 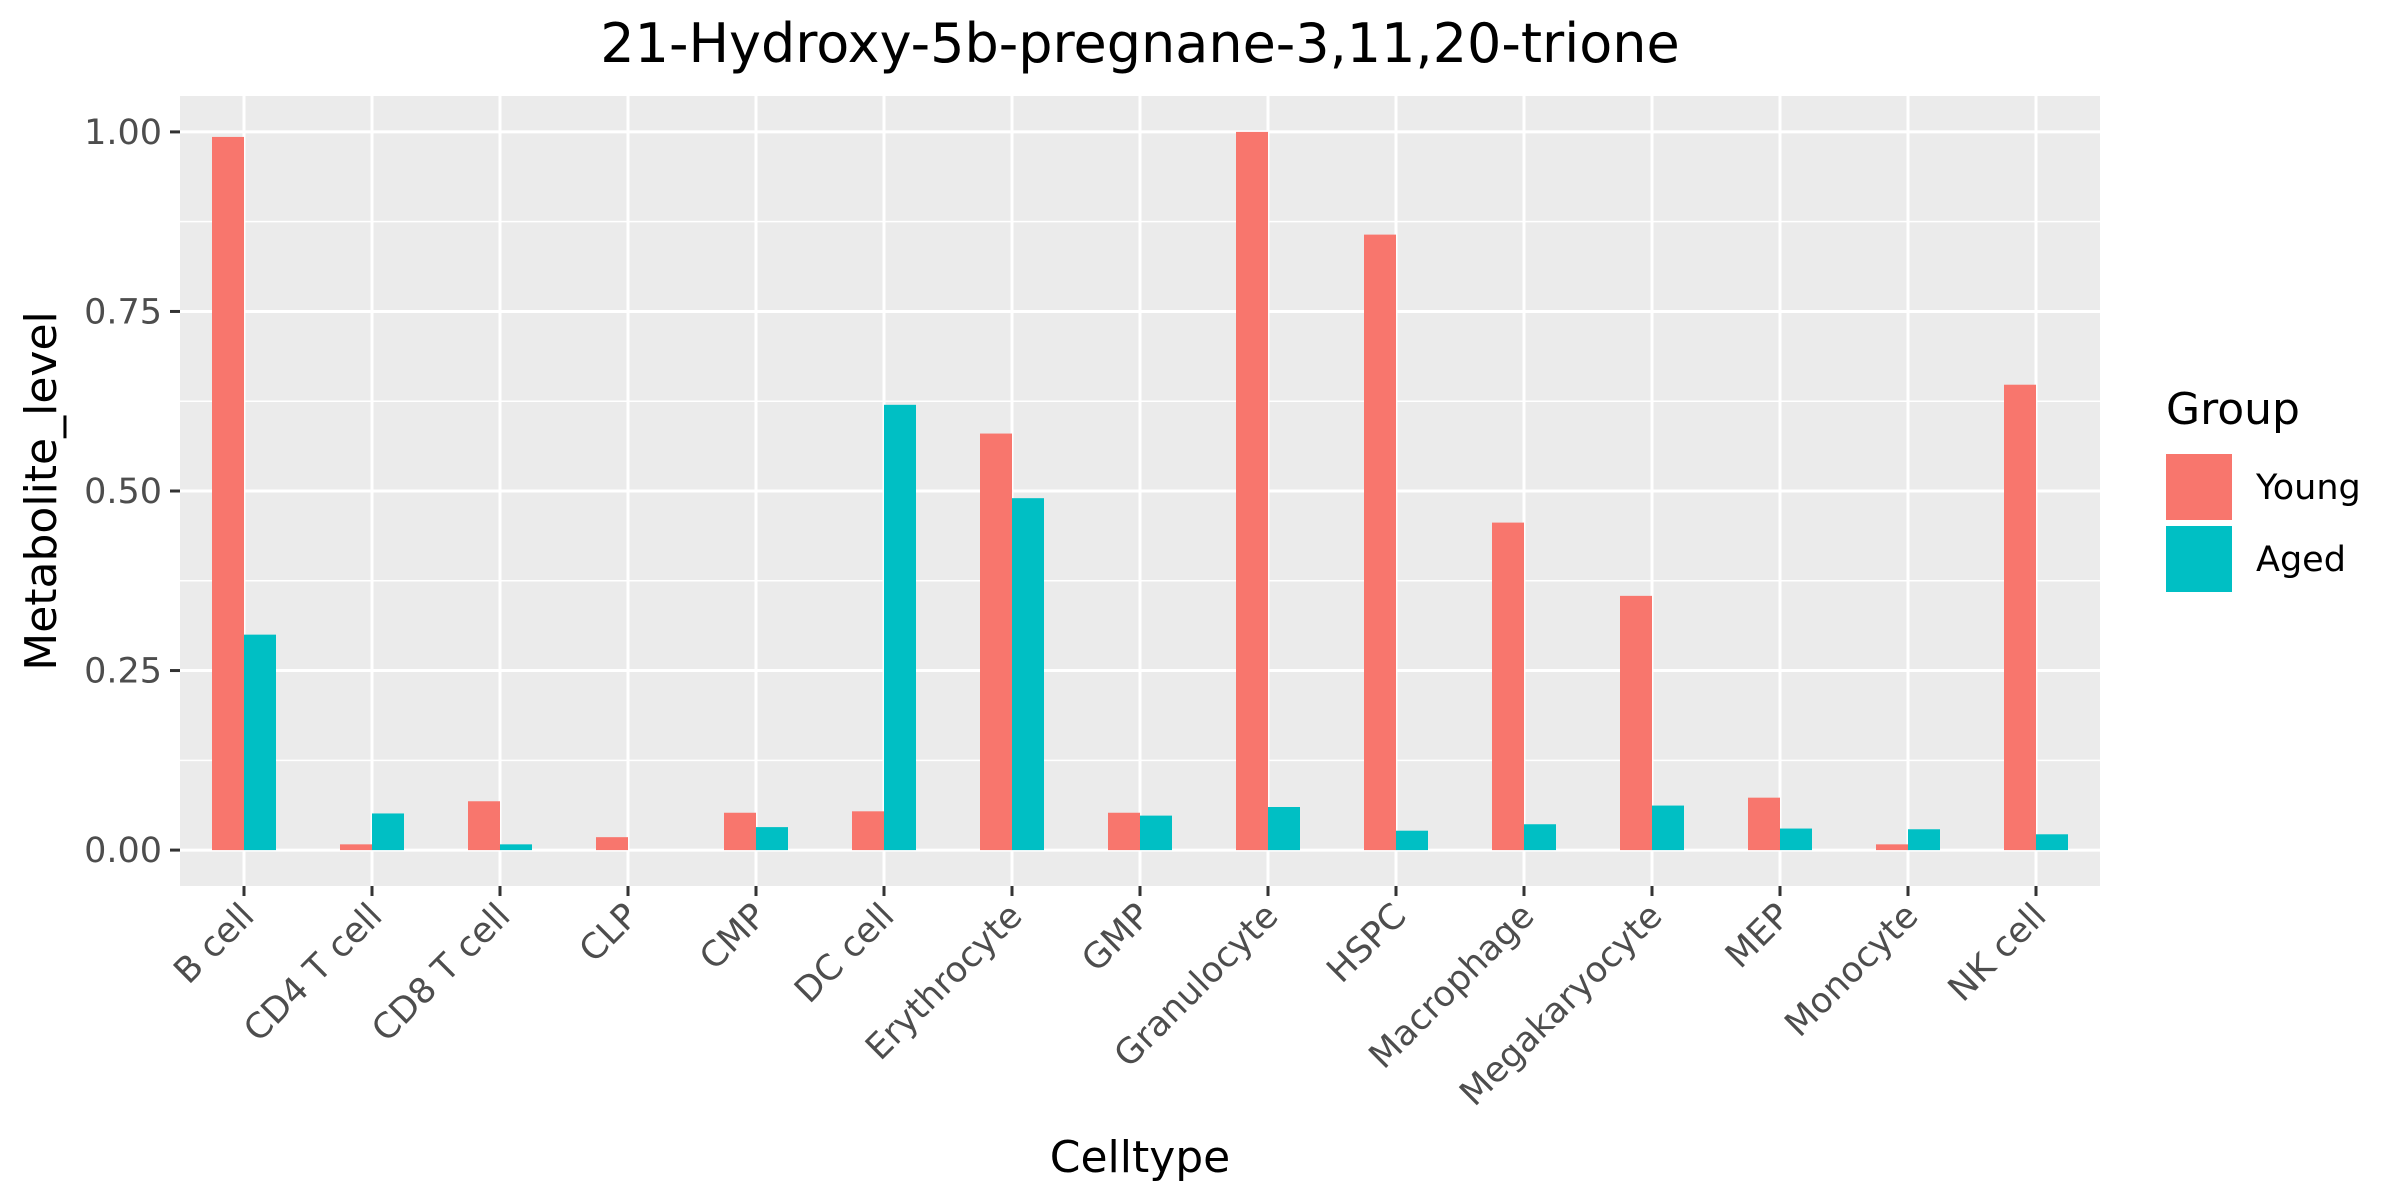 I want to click on x-tick-label: CMP, so click(x=734, y=937).